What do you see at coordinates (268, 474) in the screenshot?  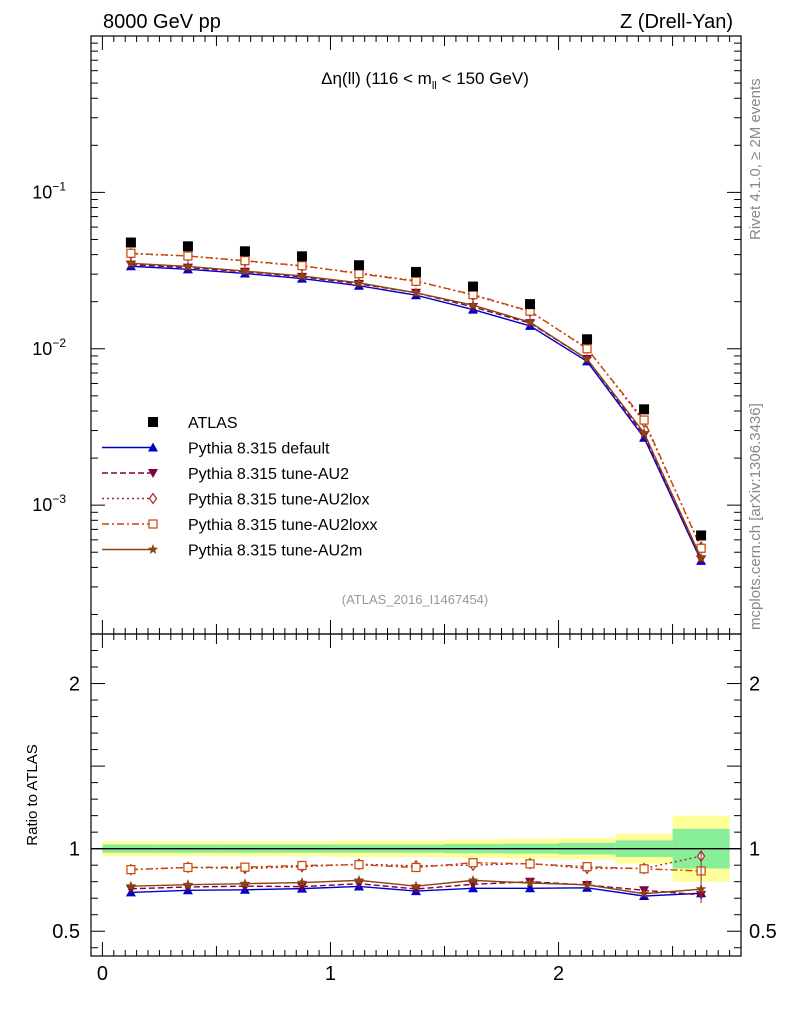 I see `legend-label-au2: Pythia 8.315 tune-AU2` at bounding box center [268, 474].